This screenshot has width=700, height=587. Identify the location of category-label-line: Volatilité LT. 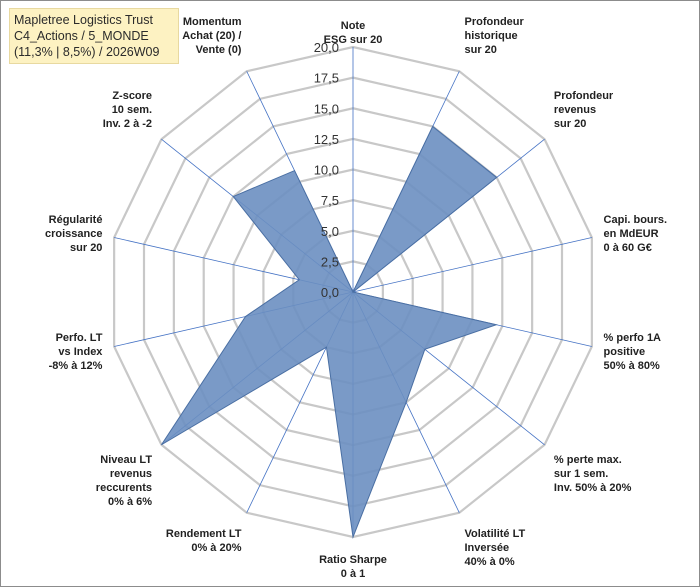
(495, 534).